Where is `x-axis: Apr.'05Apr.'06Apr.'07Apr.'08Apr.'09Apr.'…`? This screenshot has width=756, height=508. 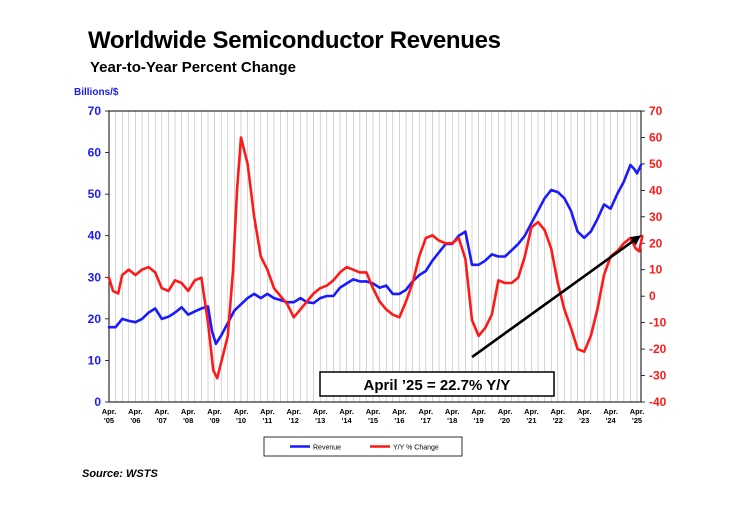 x-axis: Apr.'05Apr.'06Apr.'07Apr.'08Apr.'09Apr.'… is located at coordinates (373, 416).